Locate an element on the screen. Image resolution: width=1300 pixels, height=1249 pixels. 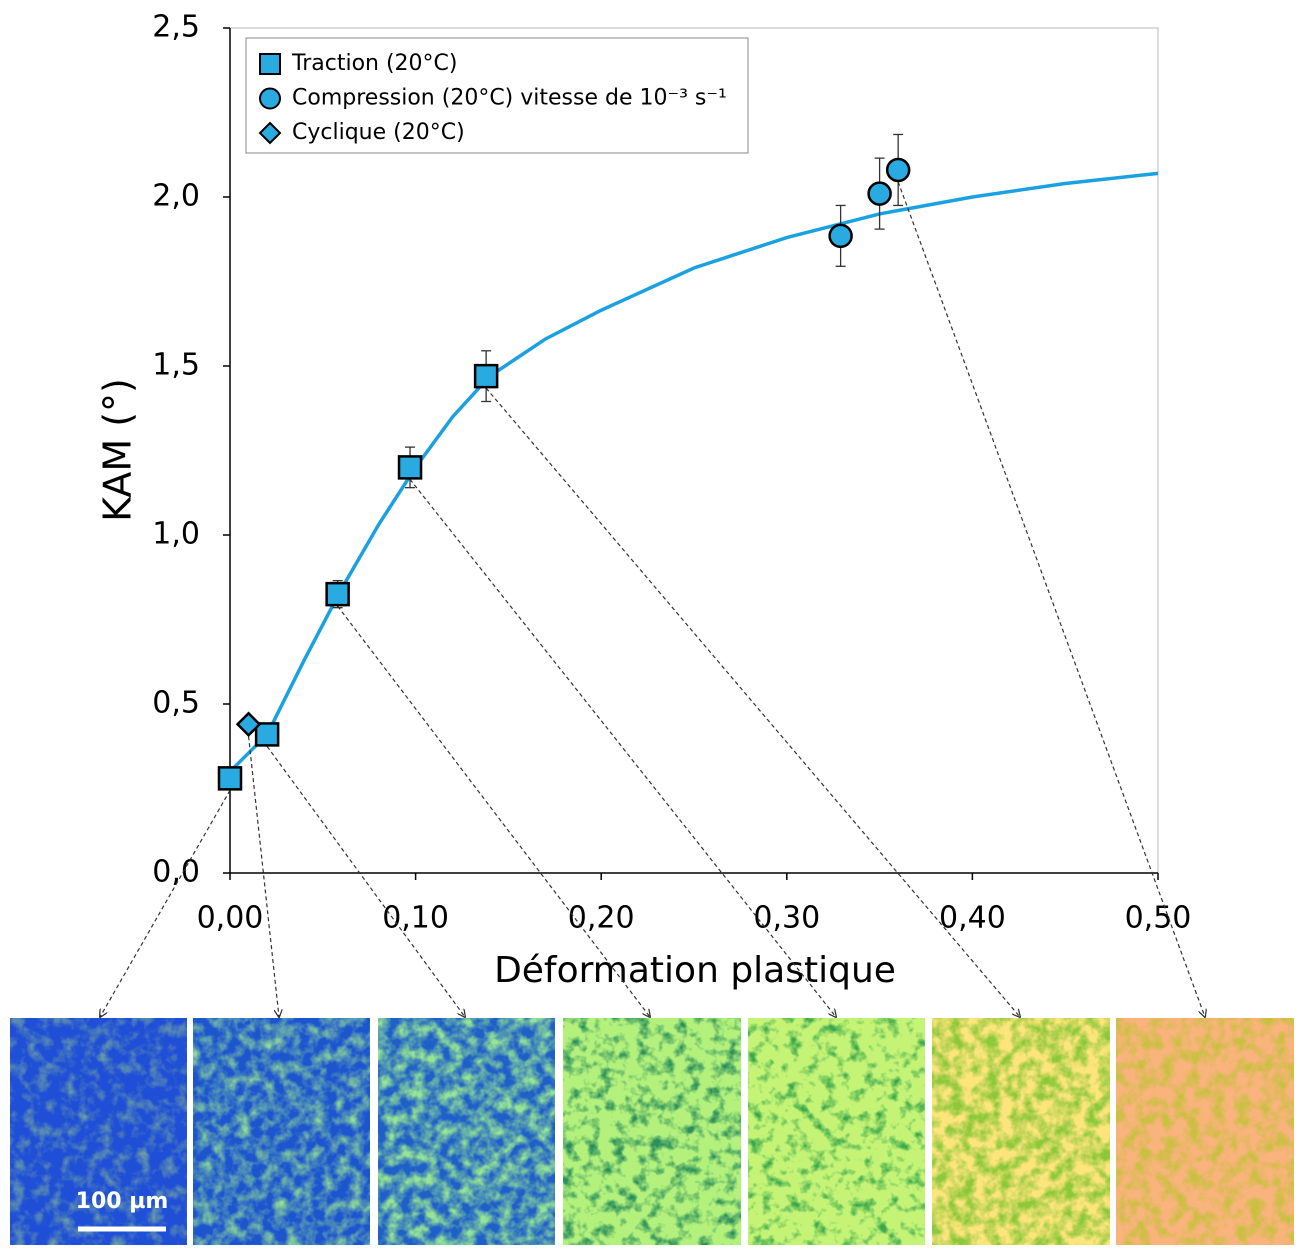
scale-bar-label: 100 µm is located at coordinates (122, 1201).